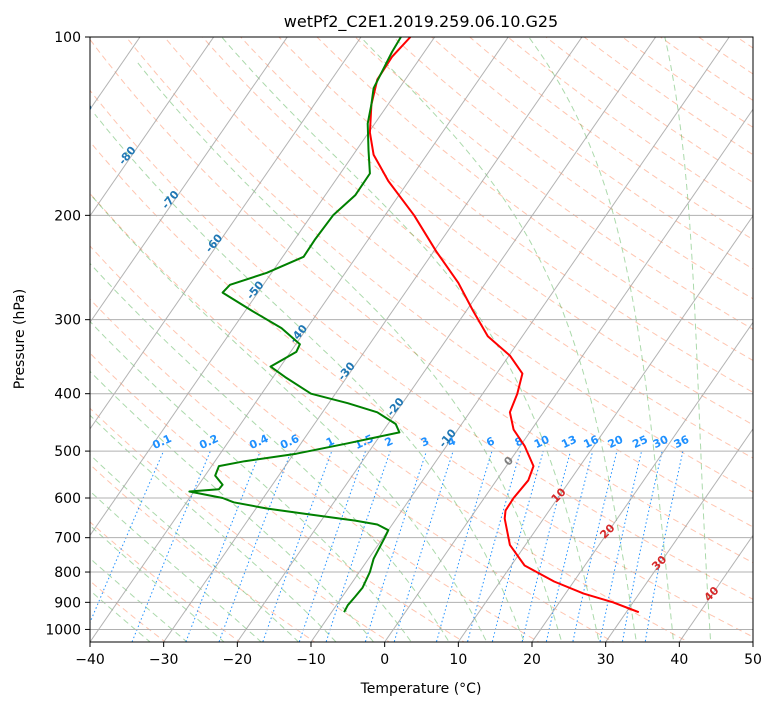 Image resolution: width=775 pixels, height=708 pixels. What do you see at coordinates (421, 689) in the screenshot?
I see `x-axis-label: Temperature (°C)` at bounding box center [421, 689].